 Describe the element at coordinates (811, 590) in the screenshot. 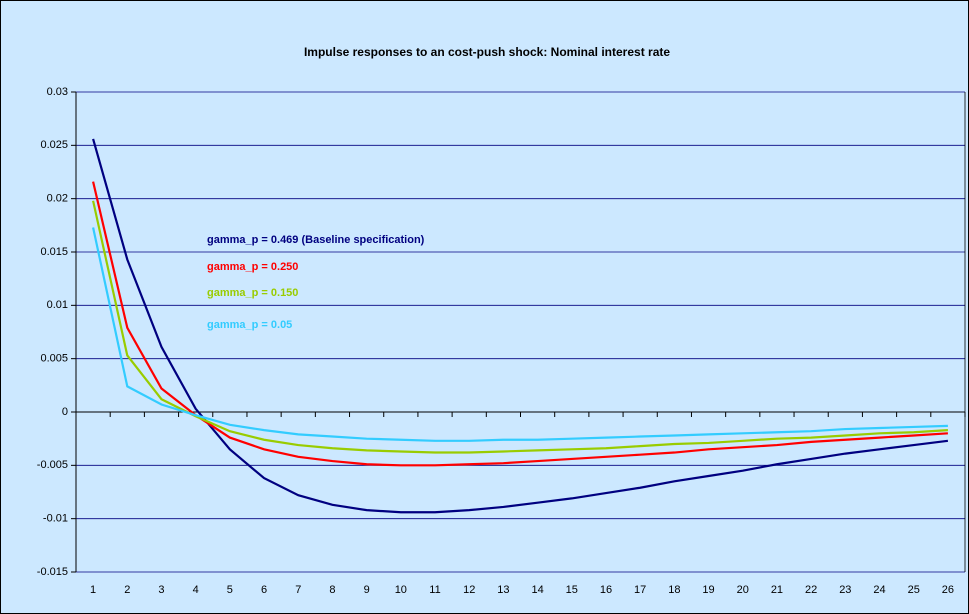

I see `x-tick-label: 22` at that location.